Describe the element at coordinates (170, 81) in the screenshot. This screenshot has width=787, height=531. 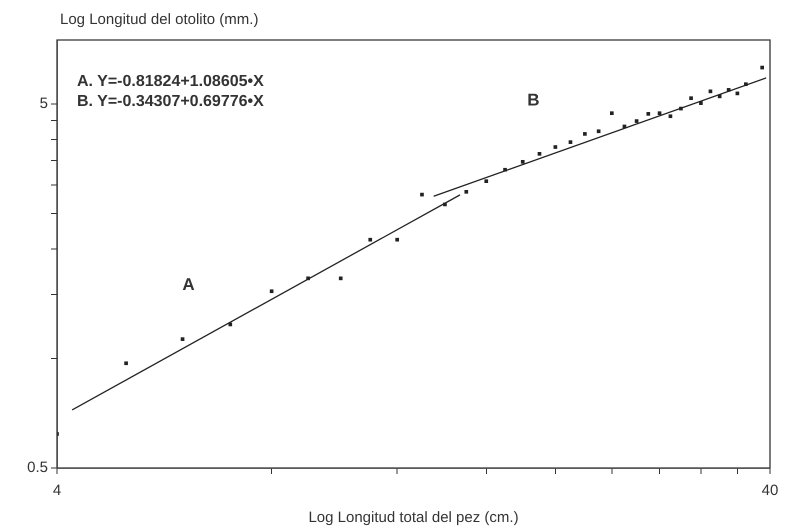
I see `annotation: A. Y=-0.81824+1.08605•X` at that location.